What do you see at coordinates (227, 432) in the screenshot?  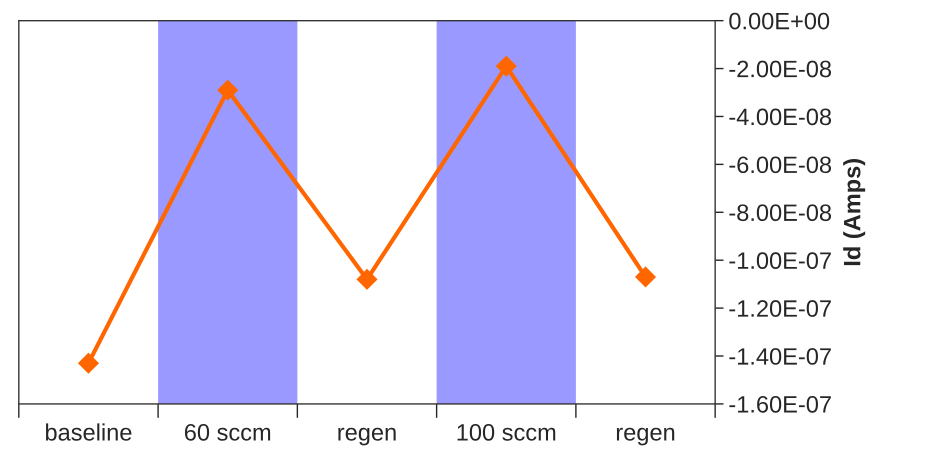 I see `x-tick-label: 60 sccm` at bounding box center [227, 432].